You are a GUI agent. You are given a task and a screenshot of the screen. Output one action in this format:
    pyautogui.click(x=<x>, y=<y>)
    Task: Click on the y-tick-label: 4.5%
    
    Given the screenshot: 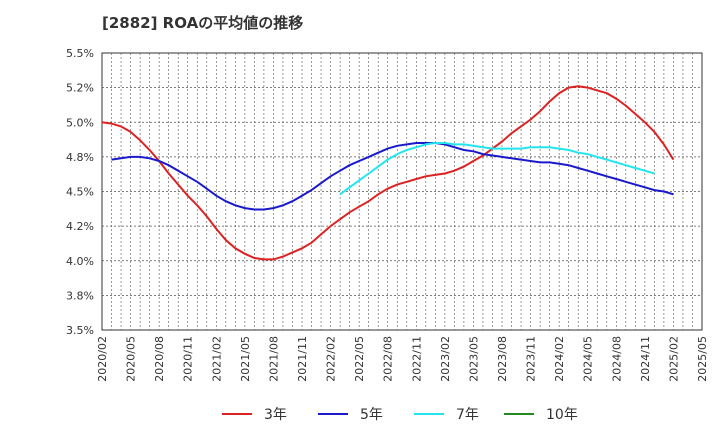 What is the action you would take?
    pyautogui.click(x=80, y=192)
    